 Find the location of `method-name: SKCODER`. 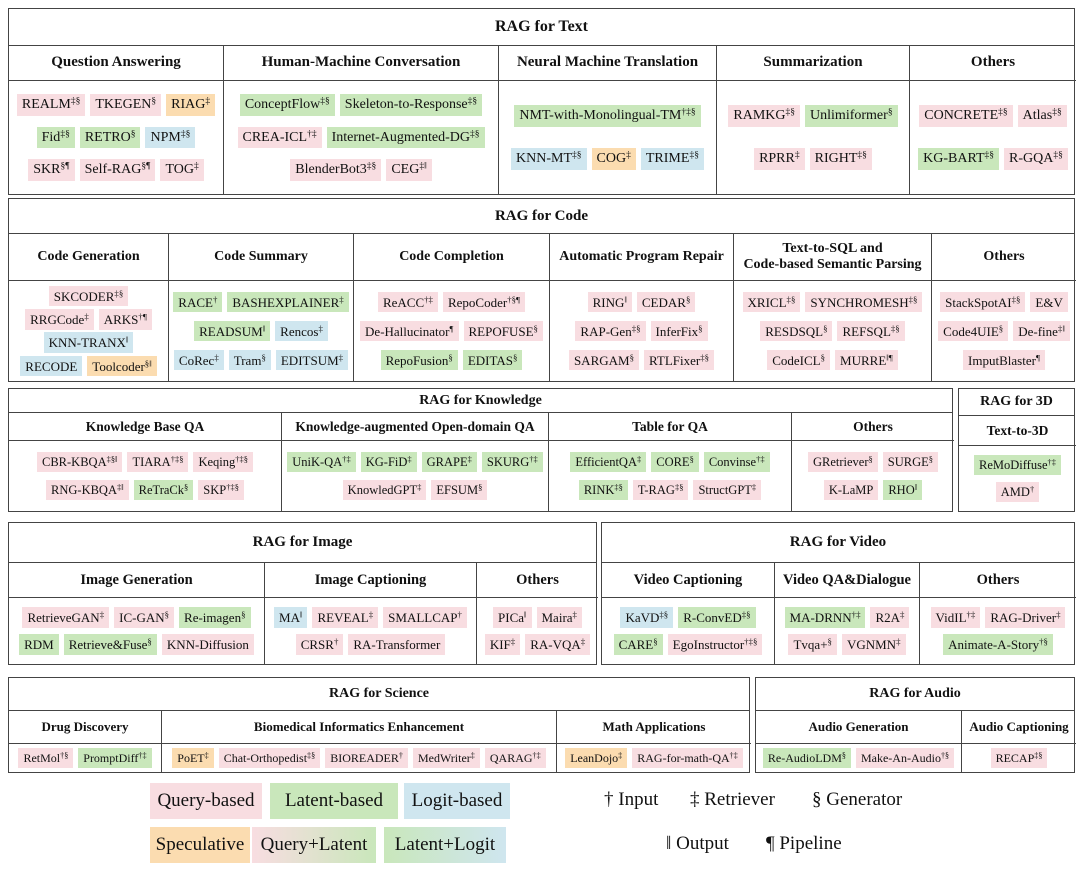

method-name: SKCODER is located at coordinates (84, 296).